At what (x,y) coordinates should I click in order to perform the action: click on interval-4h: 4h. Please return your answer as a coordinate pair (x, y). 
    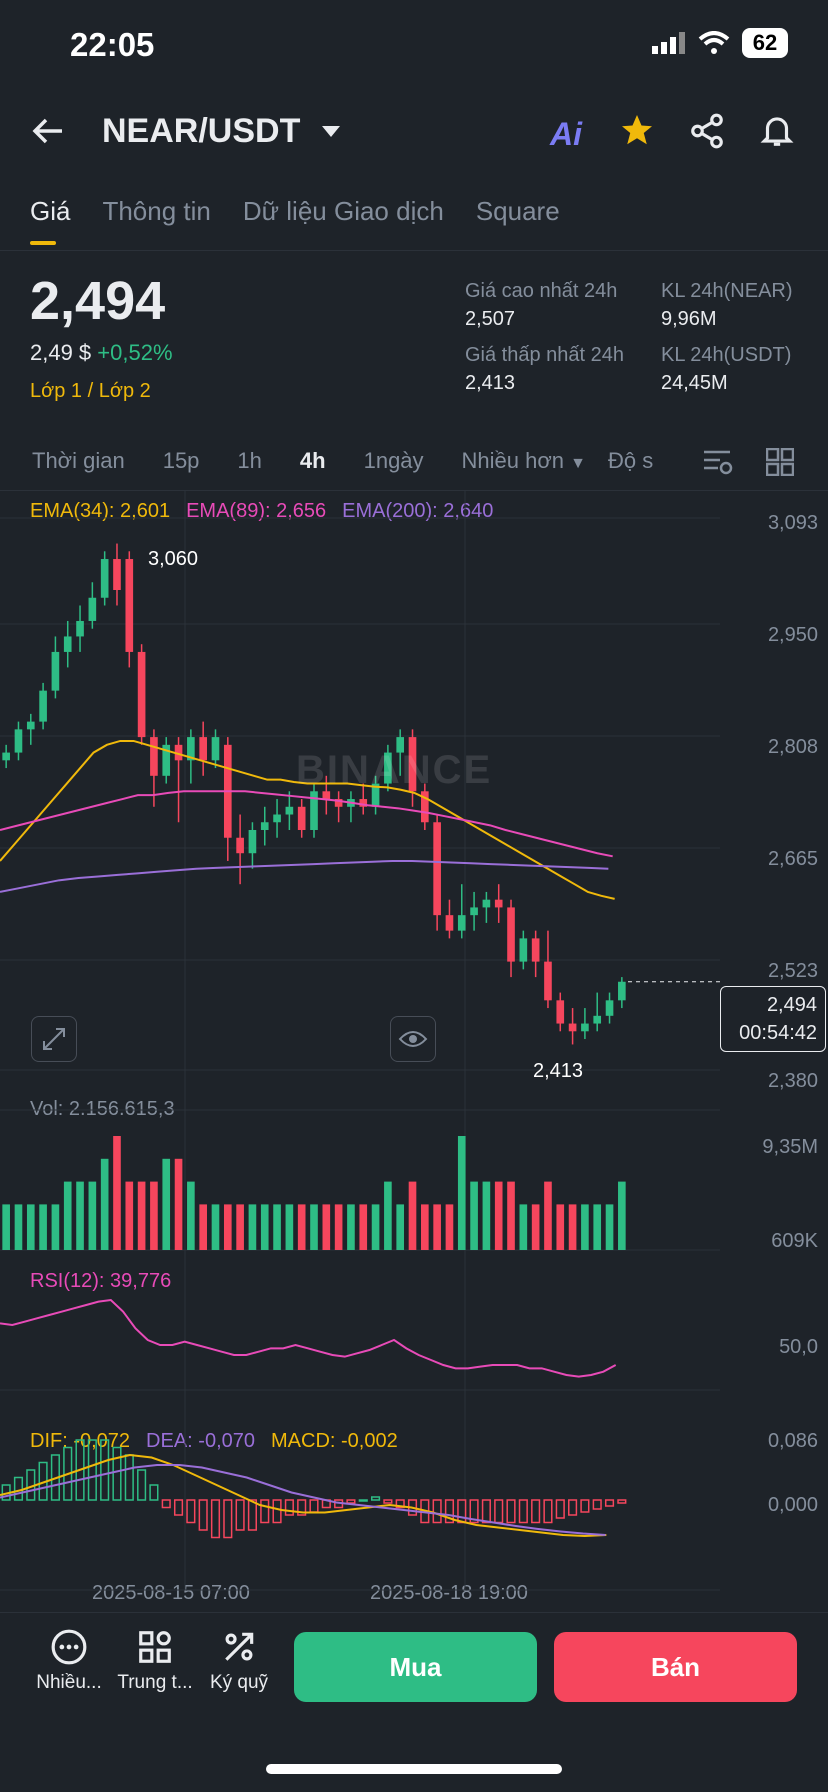
    Looking at the image, I should click on (312, 460).